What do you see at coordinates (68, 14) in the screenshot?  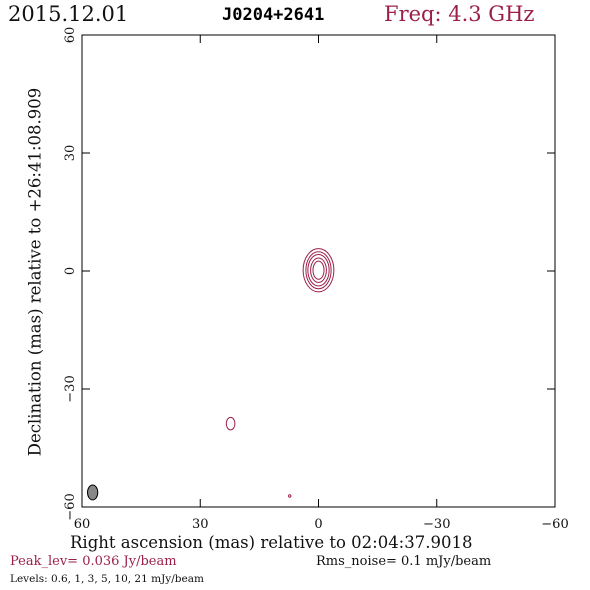 I see `observation-date: 2015.12.01` at bounding box center [68, 14].